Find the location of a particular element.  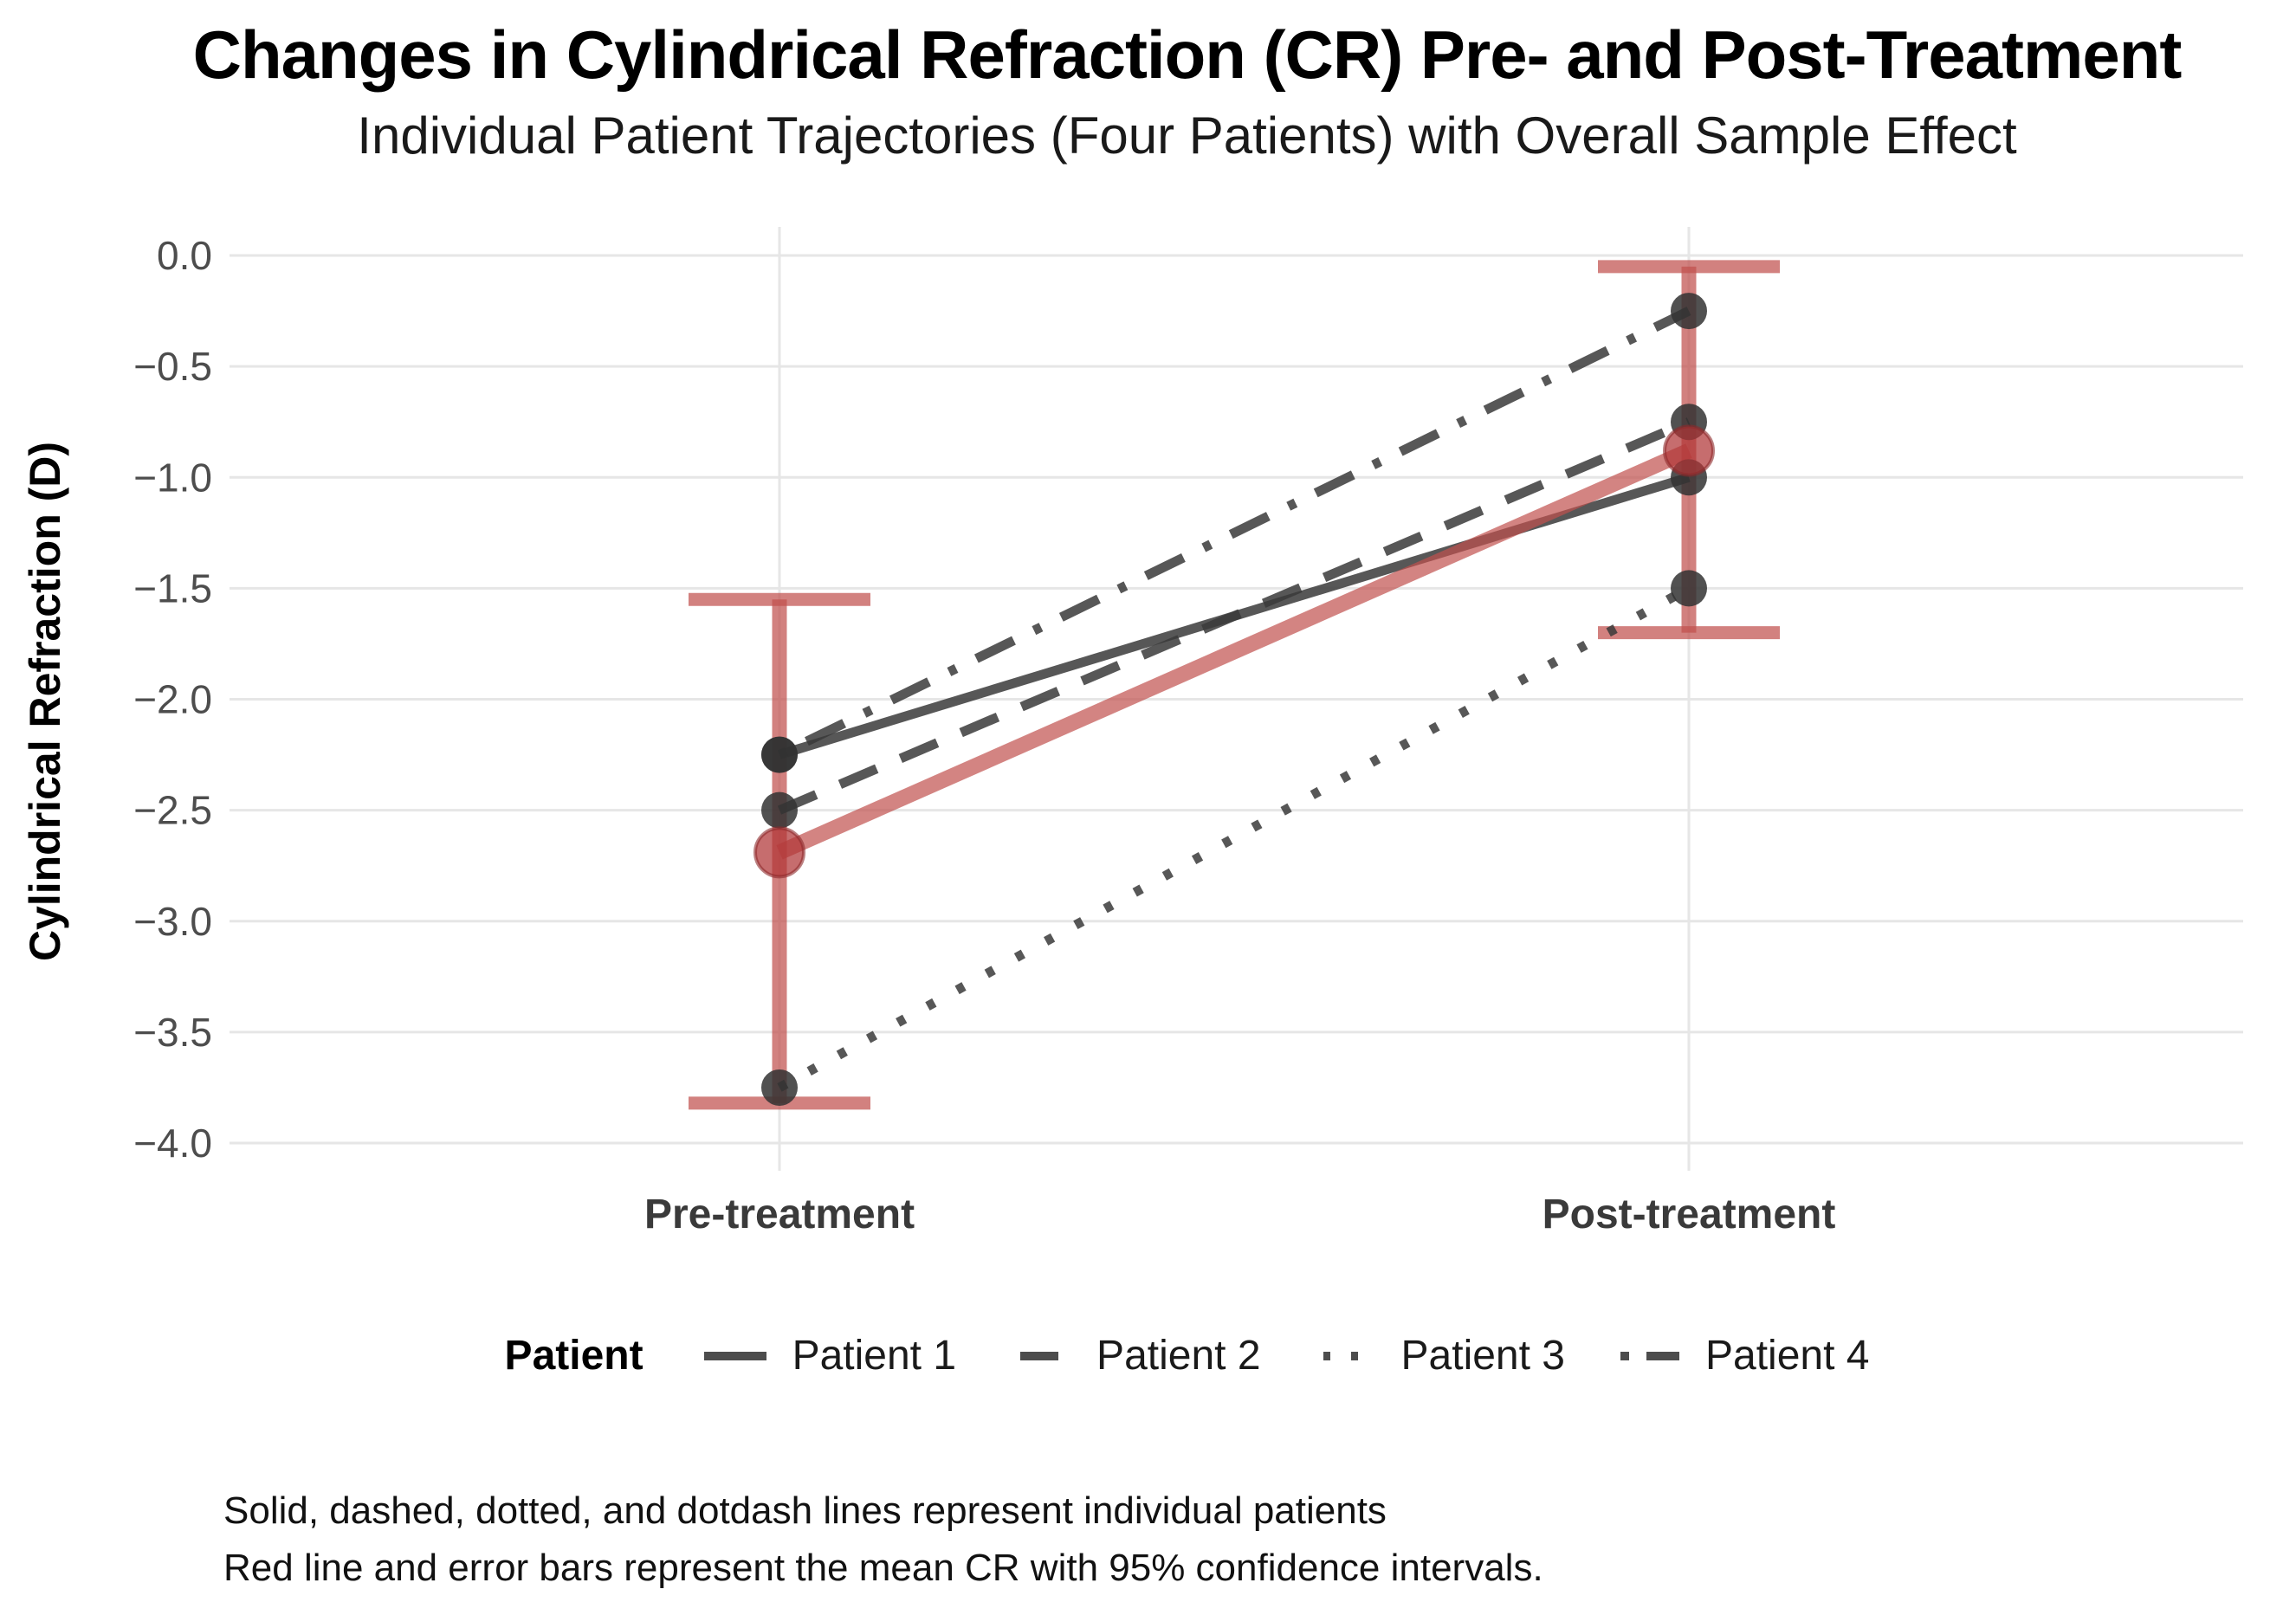

legend-item-patient-2: Patient 2 is located at coordinates (1133, 1355).